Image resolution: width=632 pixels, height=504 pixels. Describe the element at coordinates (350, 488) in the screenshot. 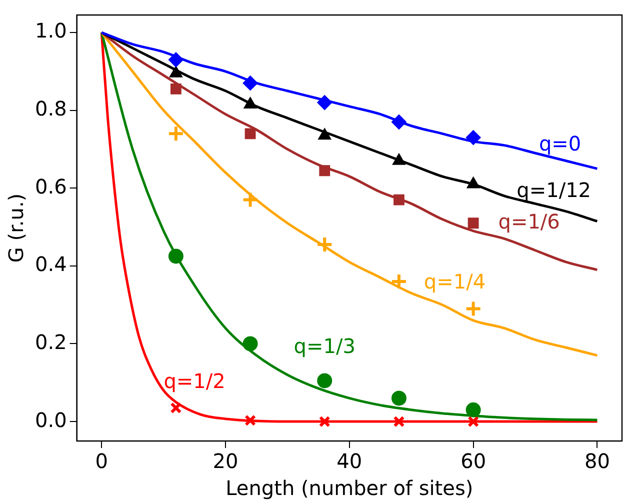

I see `x-axis-title: Length (number of sites)` at that location.